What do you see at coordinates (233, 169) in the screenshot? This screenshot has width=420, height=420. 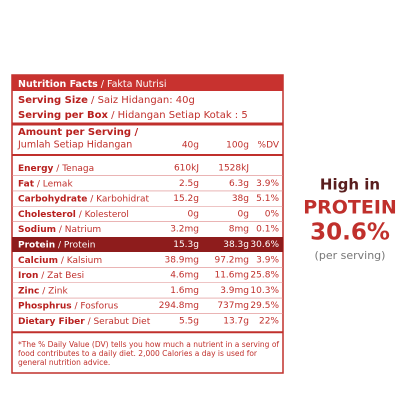 I see `cell: 1528kJ` at bounding box center [233, 169].